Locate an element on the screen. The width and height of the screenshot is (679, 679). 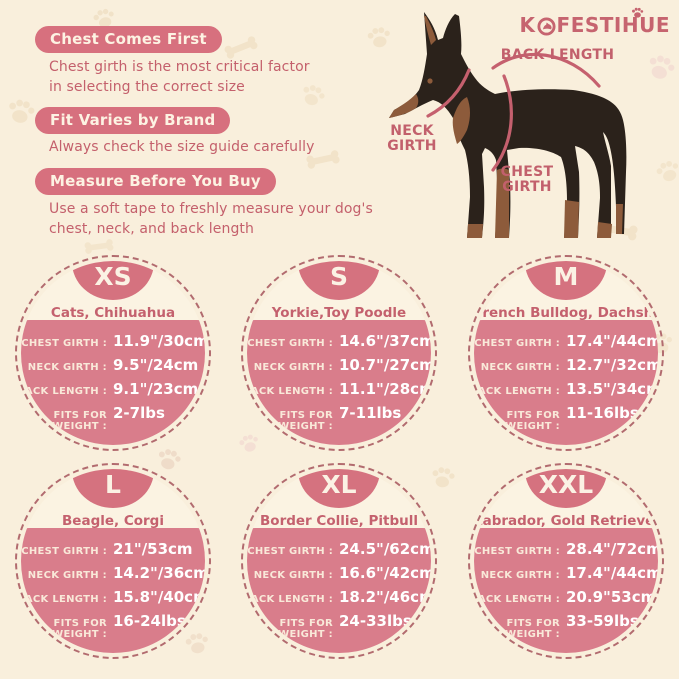
breed-names: French Bulldog, Dachshund is located at coordinates (566, 313).